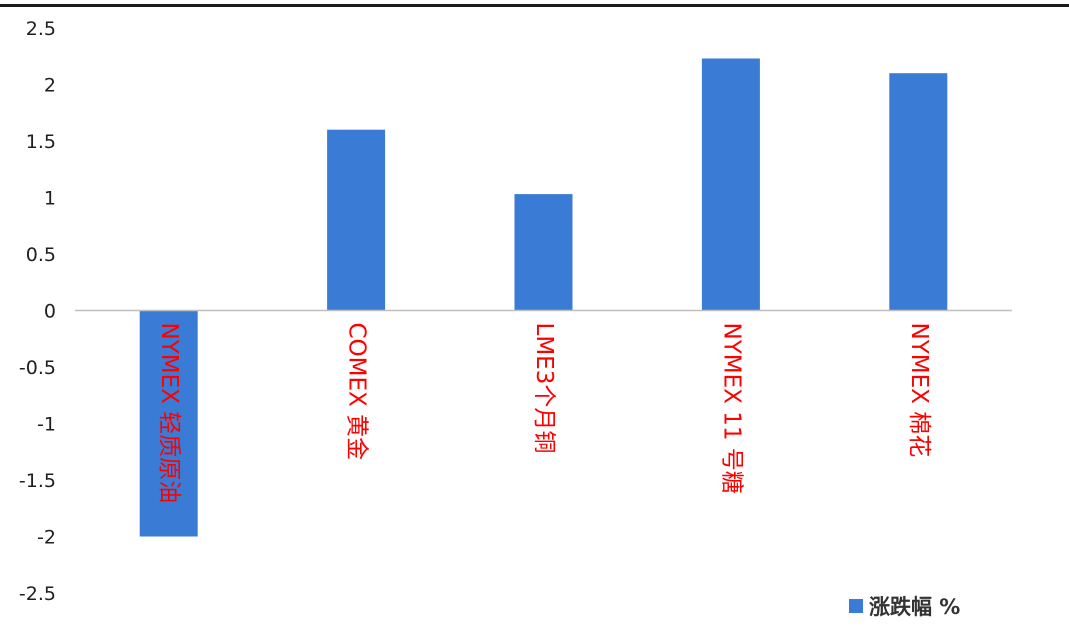 The image size is (1069, 637). Describe the element at coordinates (41, 142) in the screenshot. I see `y-tick-label: 1.5` at that location.